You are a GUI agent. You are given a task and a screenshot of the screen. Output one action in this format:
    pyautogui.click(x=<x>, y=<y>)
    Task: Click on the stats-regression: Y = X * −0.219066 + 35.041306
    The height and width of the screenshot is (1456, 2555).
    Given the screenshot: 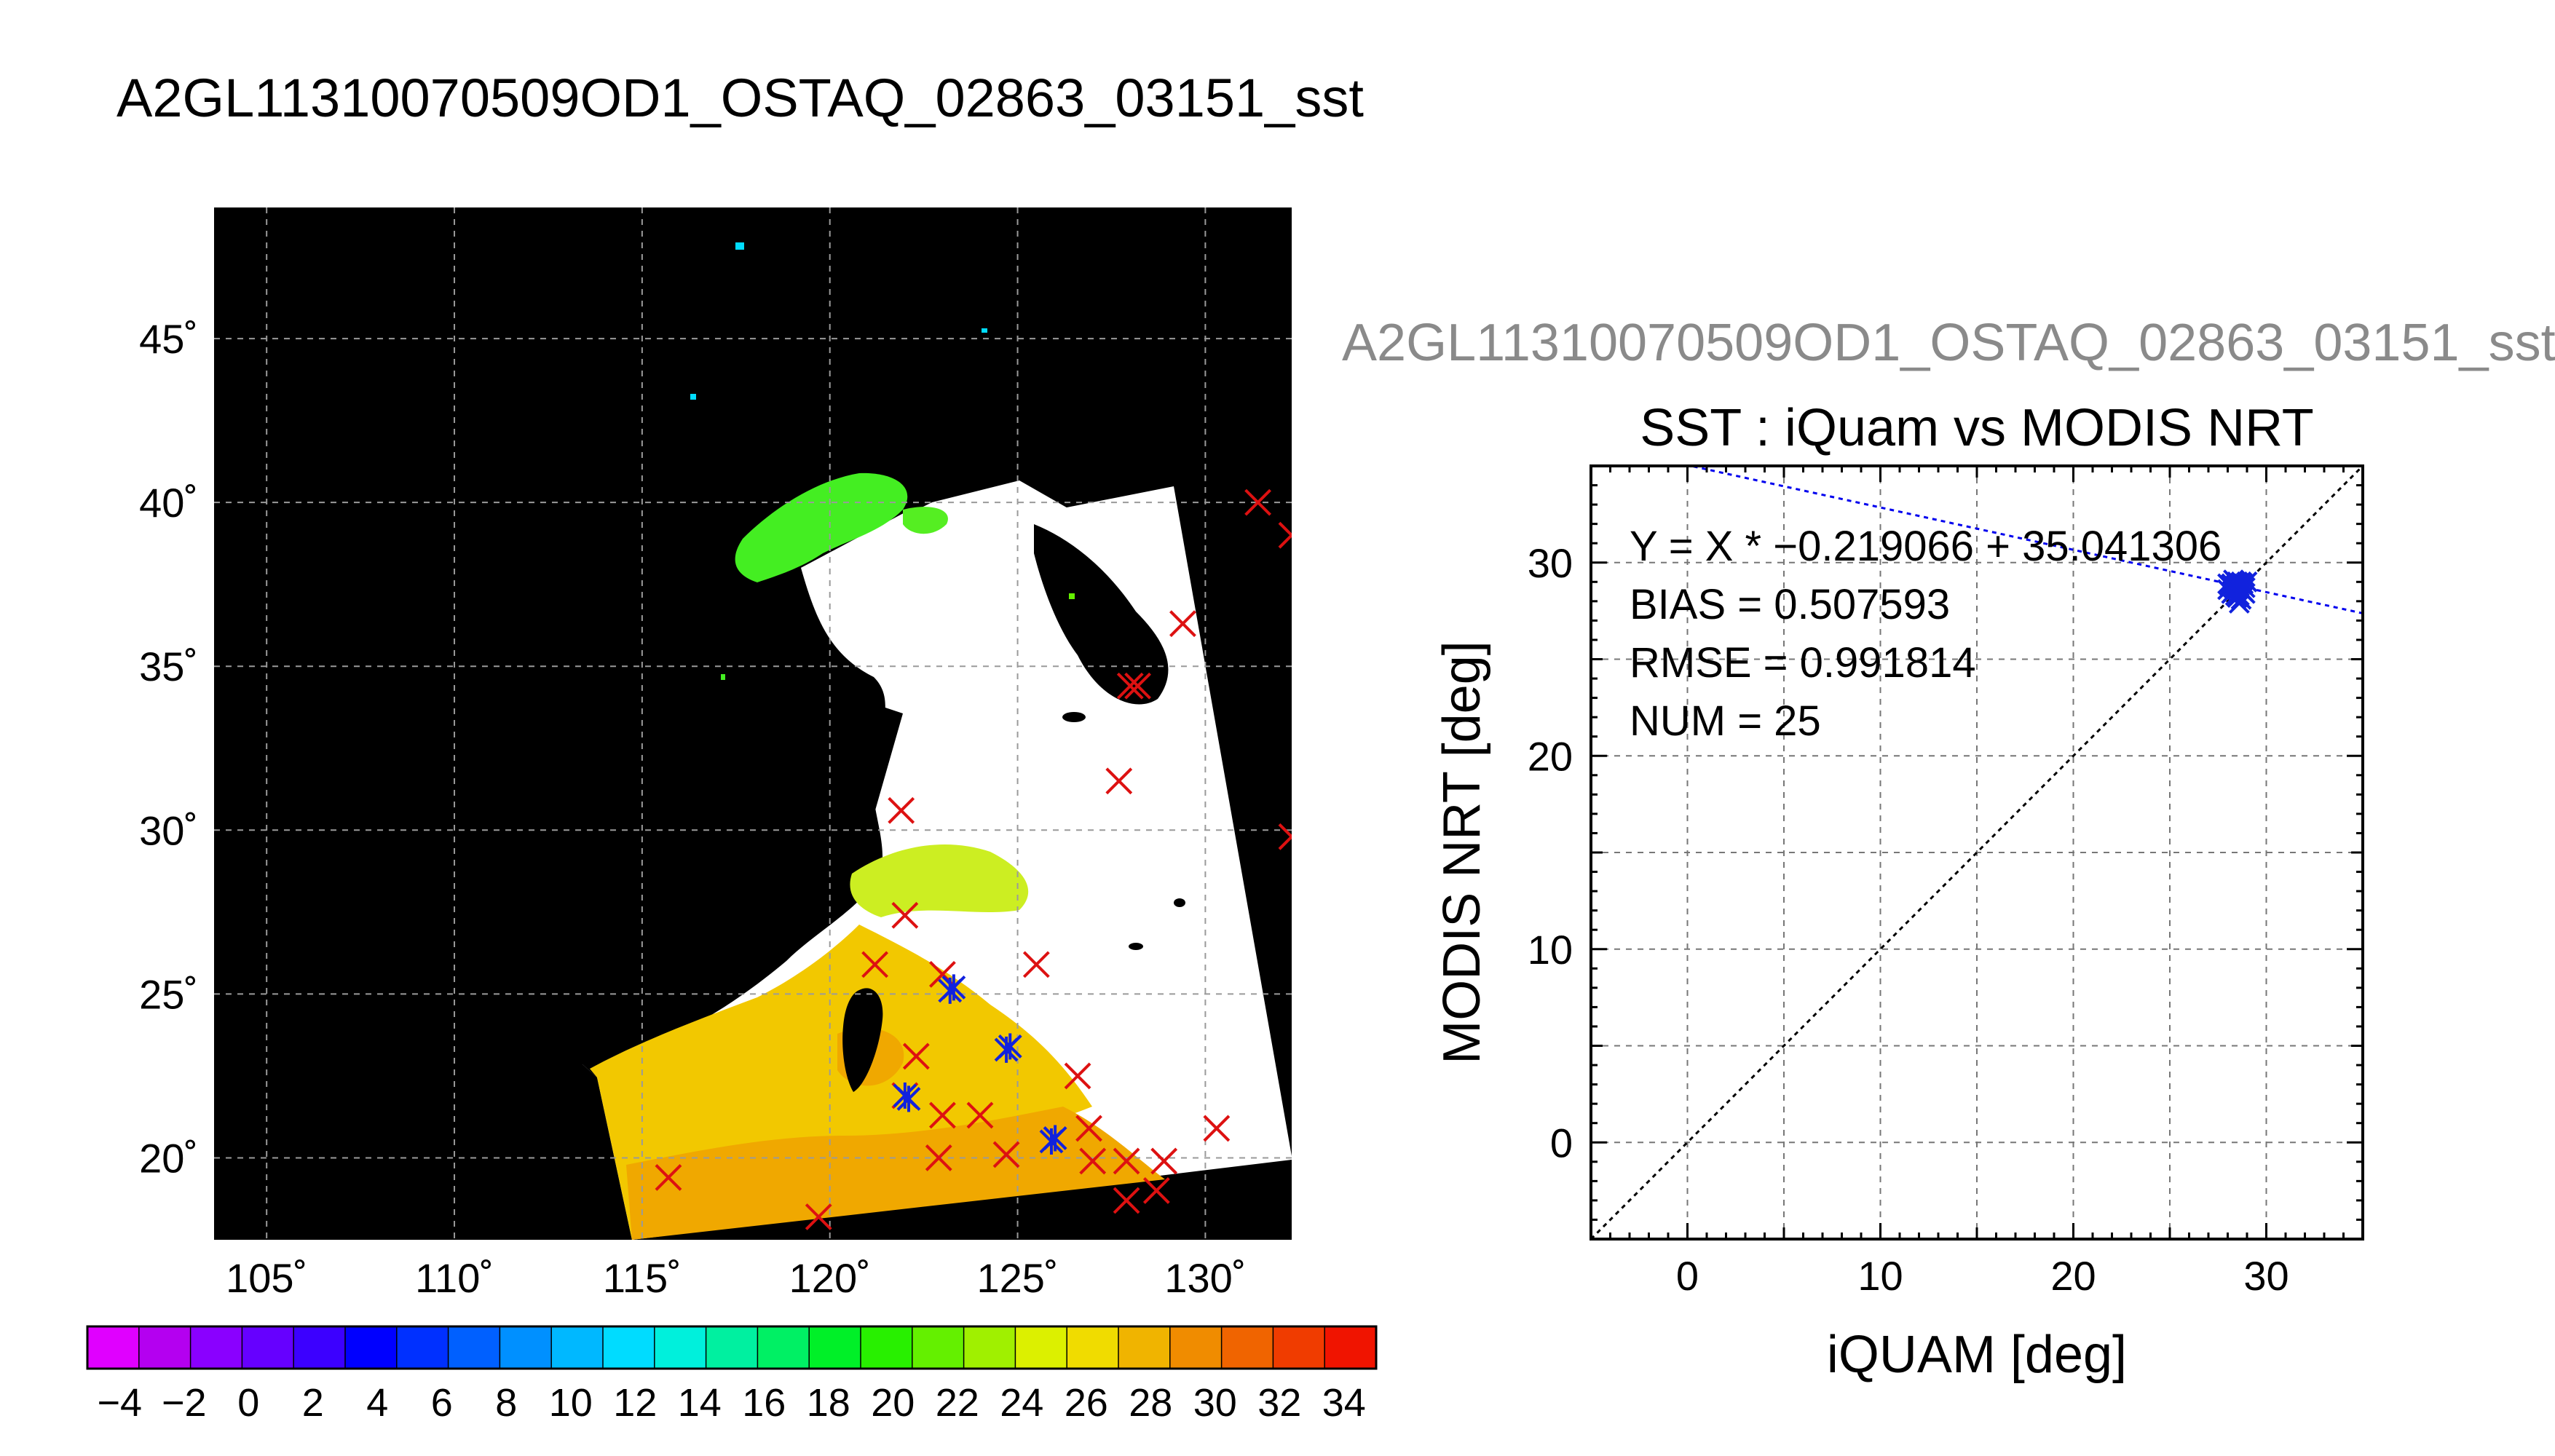 What is the action you would take?
    pyautogui.click(x=1926, y=546)
    